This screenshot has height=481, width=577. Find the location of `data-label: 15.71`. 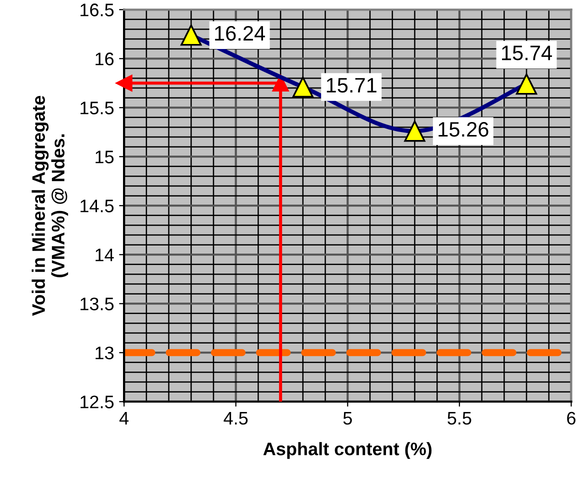

data-label: 15.71 is located at coordinates (351, 85).